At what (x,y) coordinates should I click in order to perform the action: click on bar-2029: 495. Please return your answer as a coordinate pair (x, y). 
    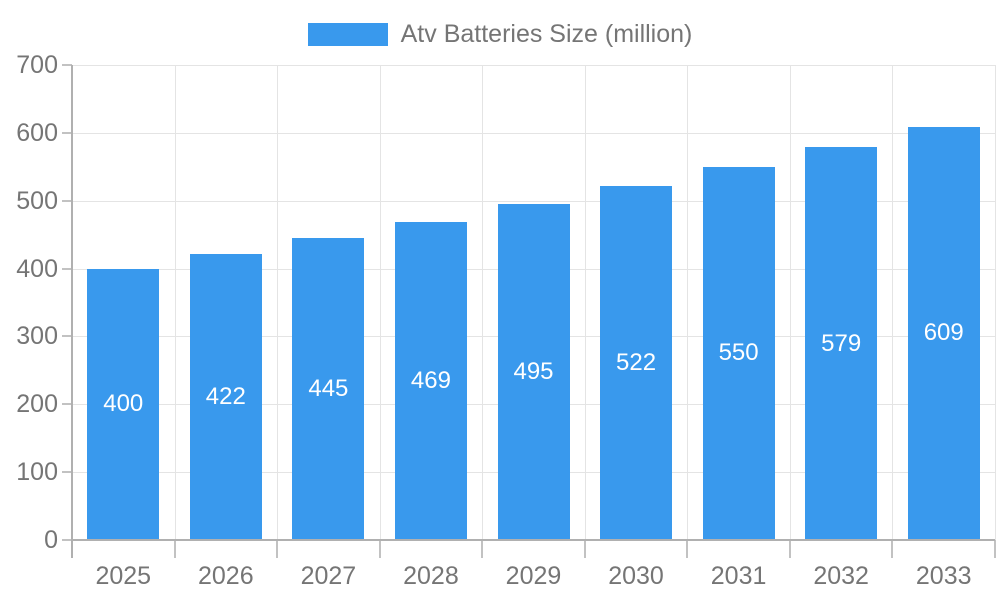
    Looking at the image, I should click on (533, 372).